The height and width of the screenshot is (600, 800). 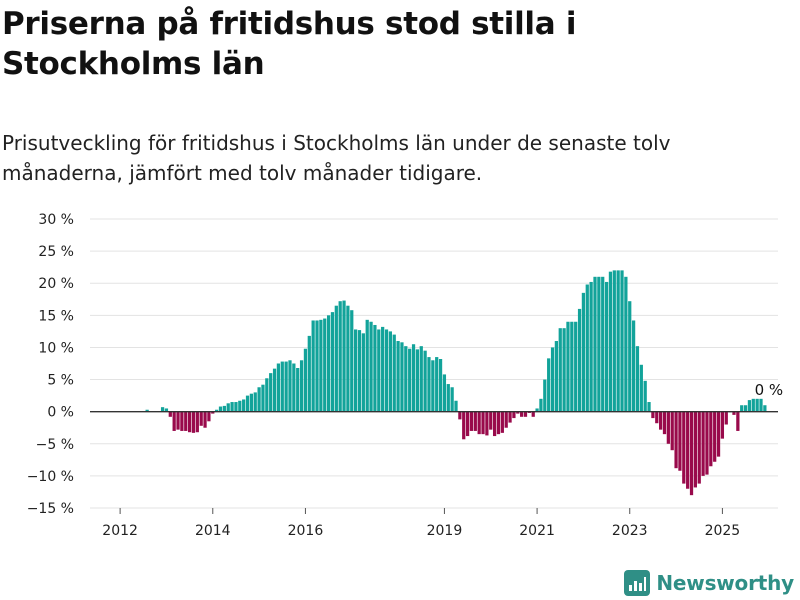 I want to click on x-axis: 2012 2014 2016 2019 2021 2023 2025, so click(x=421, y=523).